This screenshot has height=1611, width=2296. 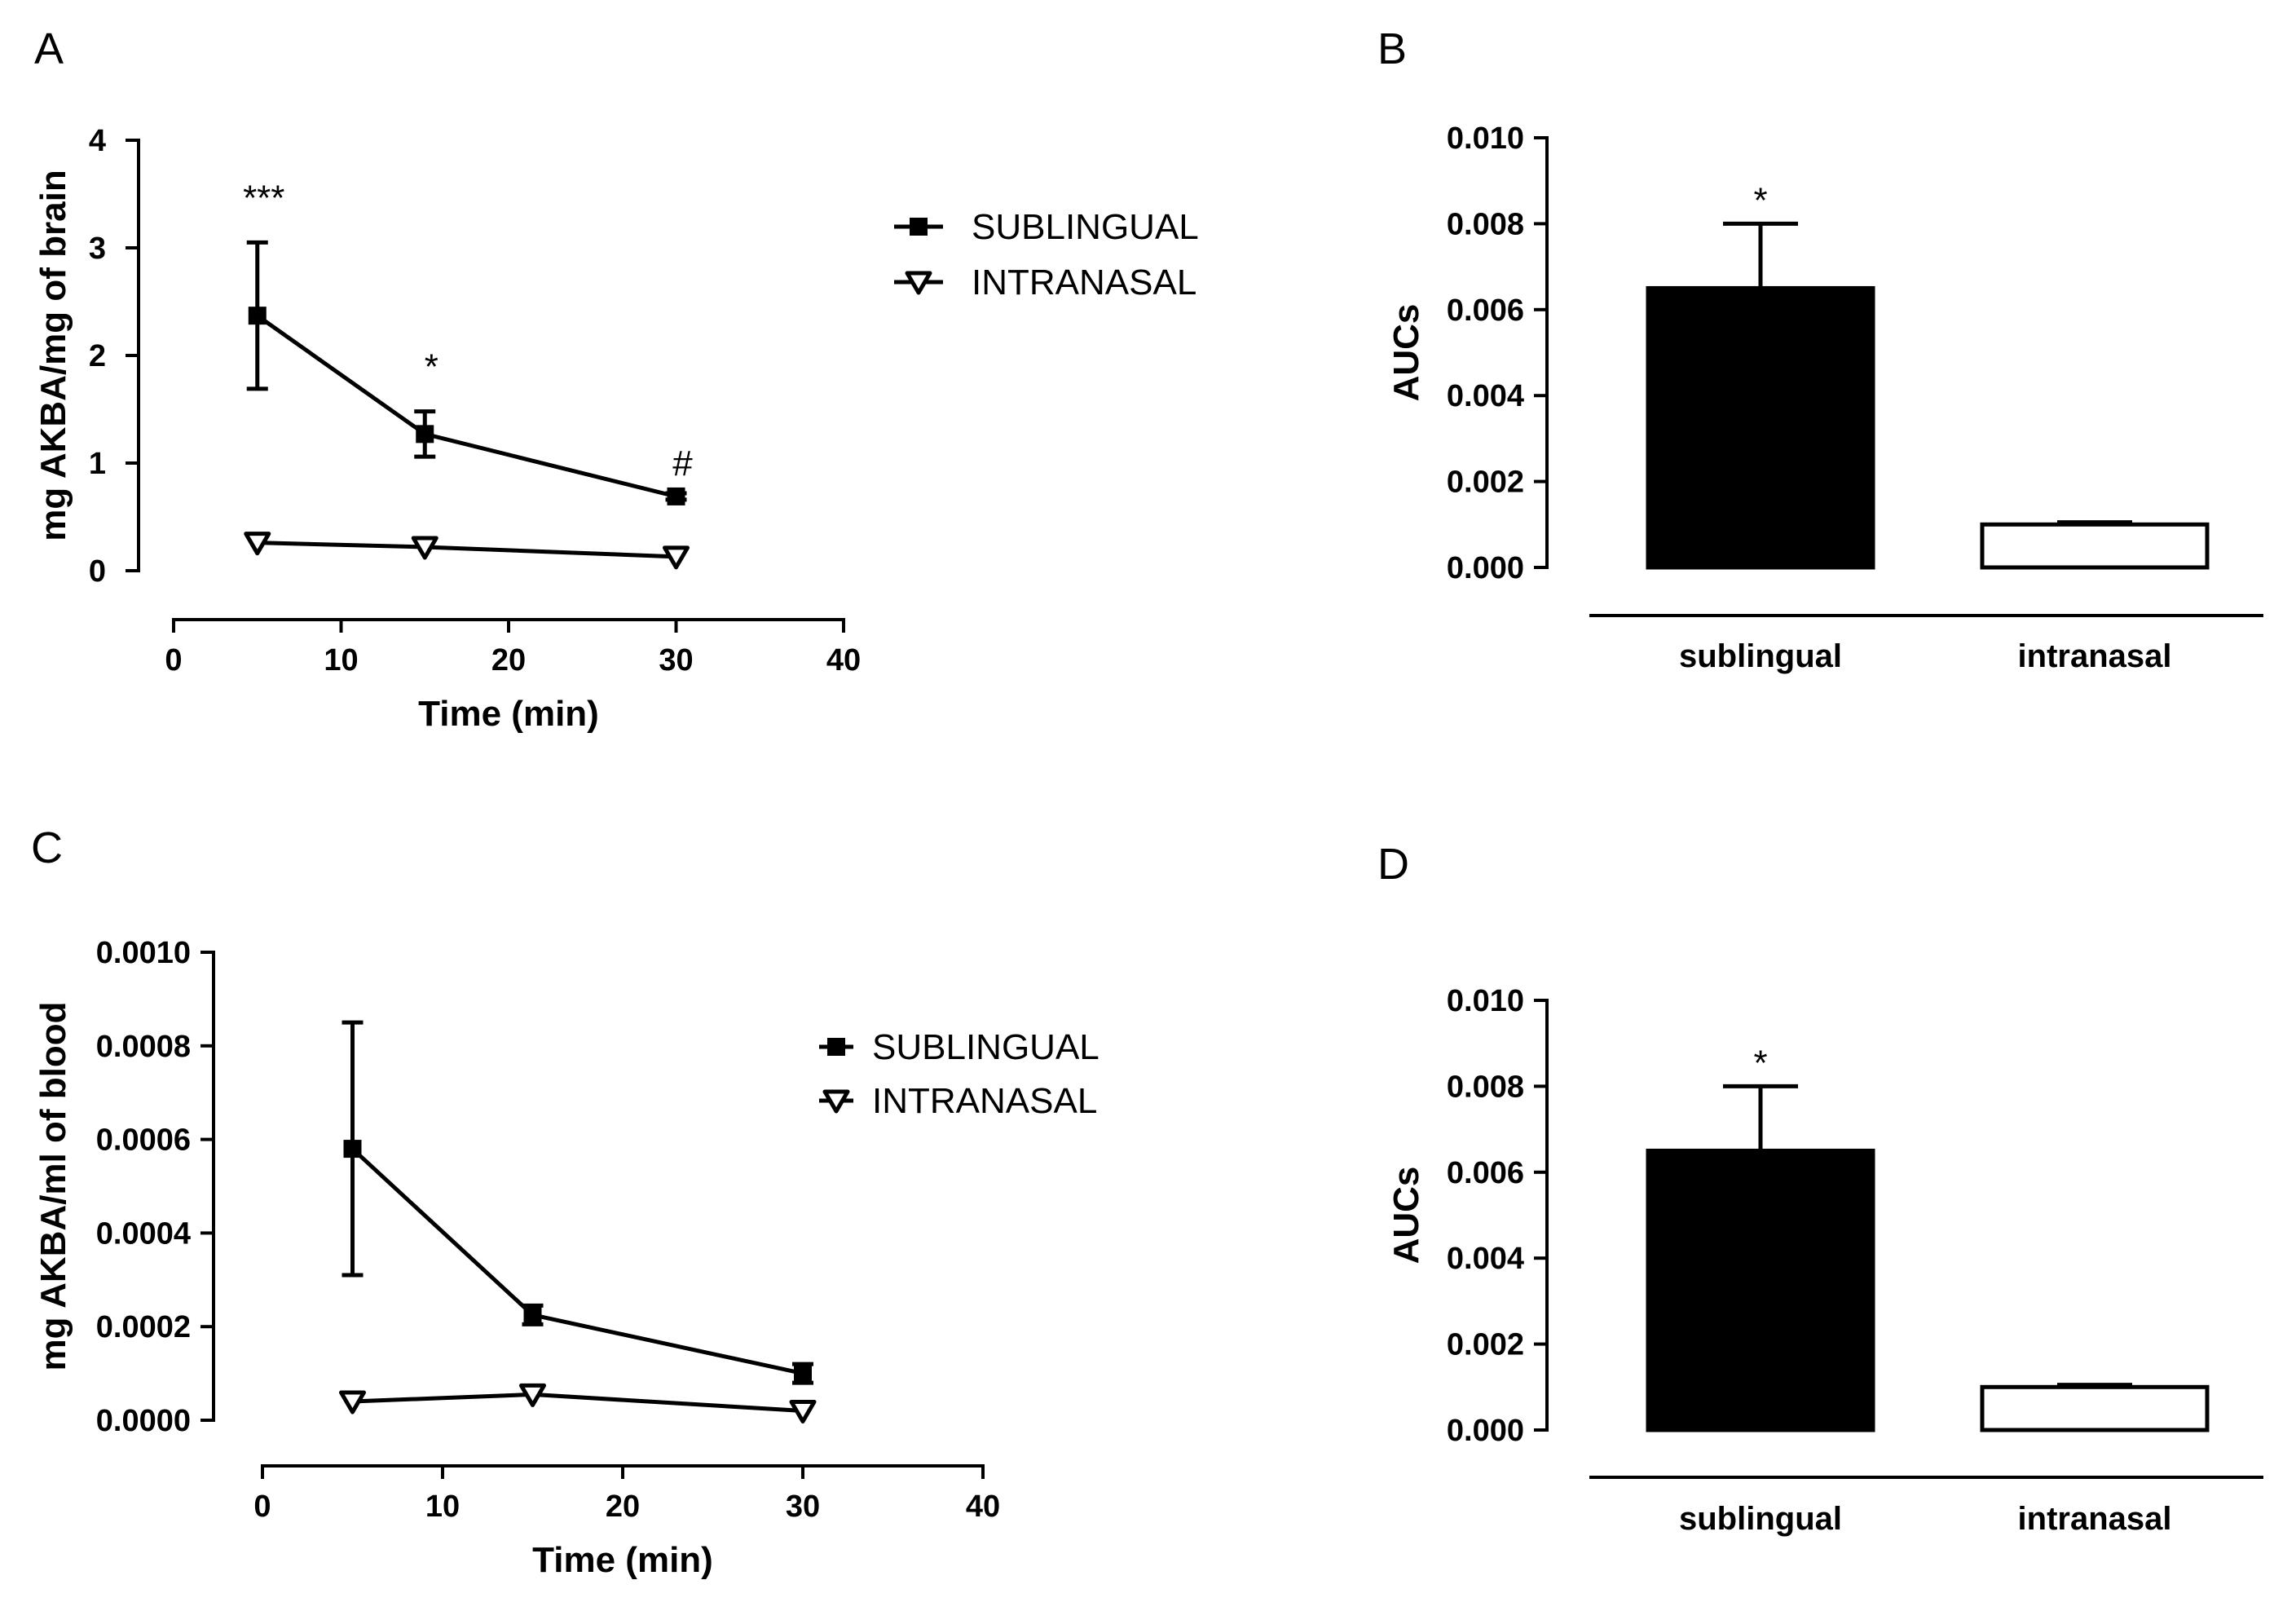 I want to click on y-tick-label: 4, so click(x=97, y=141).